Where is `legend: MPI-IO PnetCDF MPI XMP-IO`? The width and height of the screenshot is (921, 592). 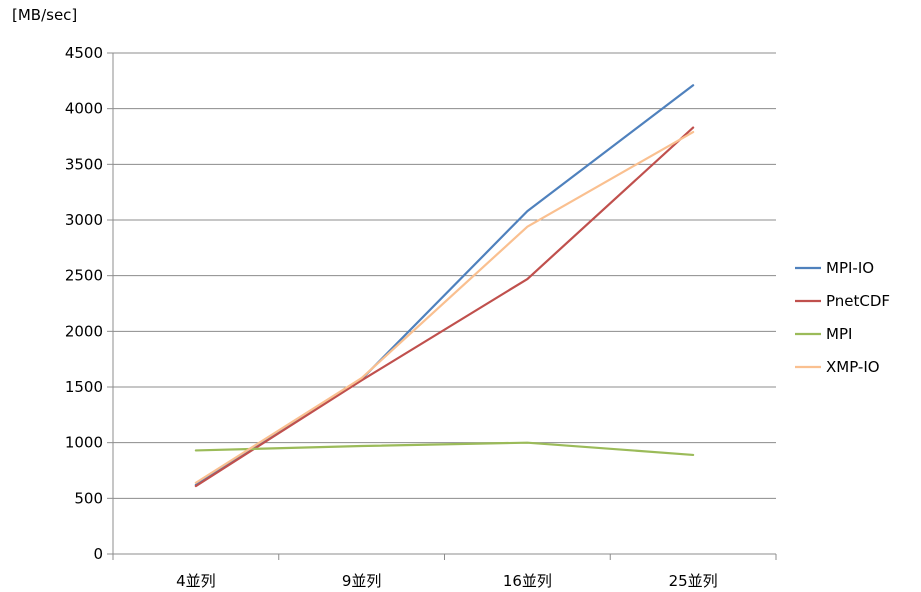
legend: MPI-IO PnetCDF MPI XMP-IO is located at coordinates (842, 317).